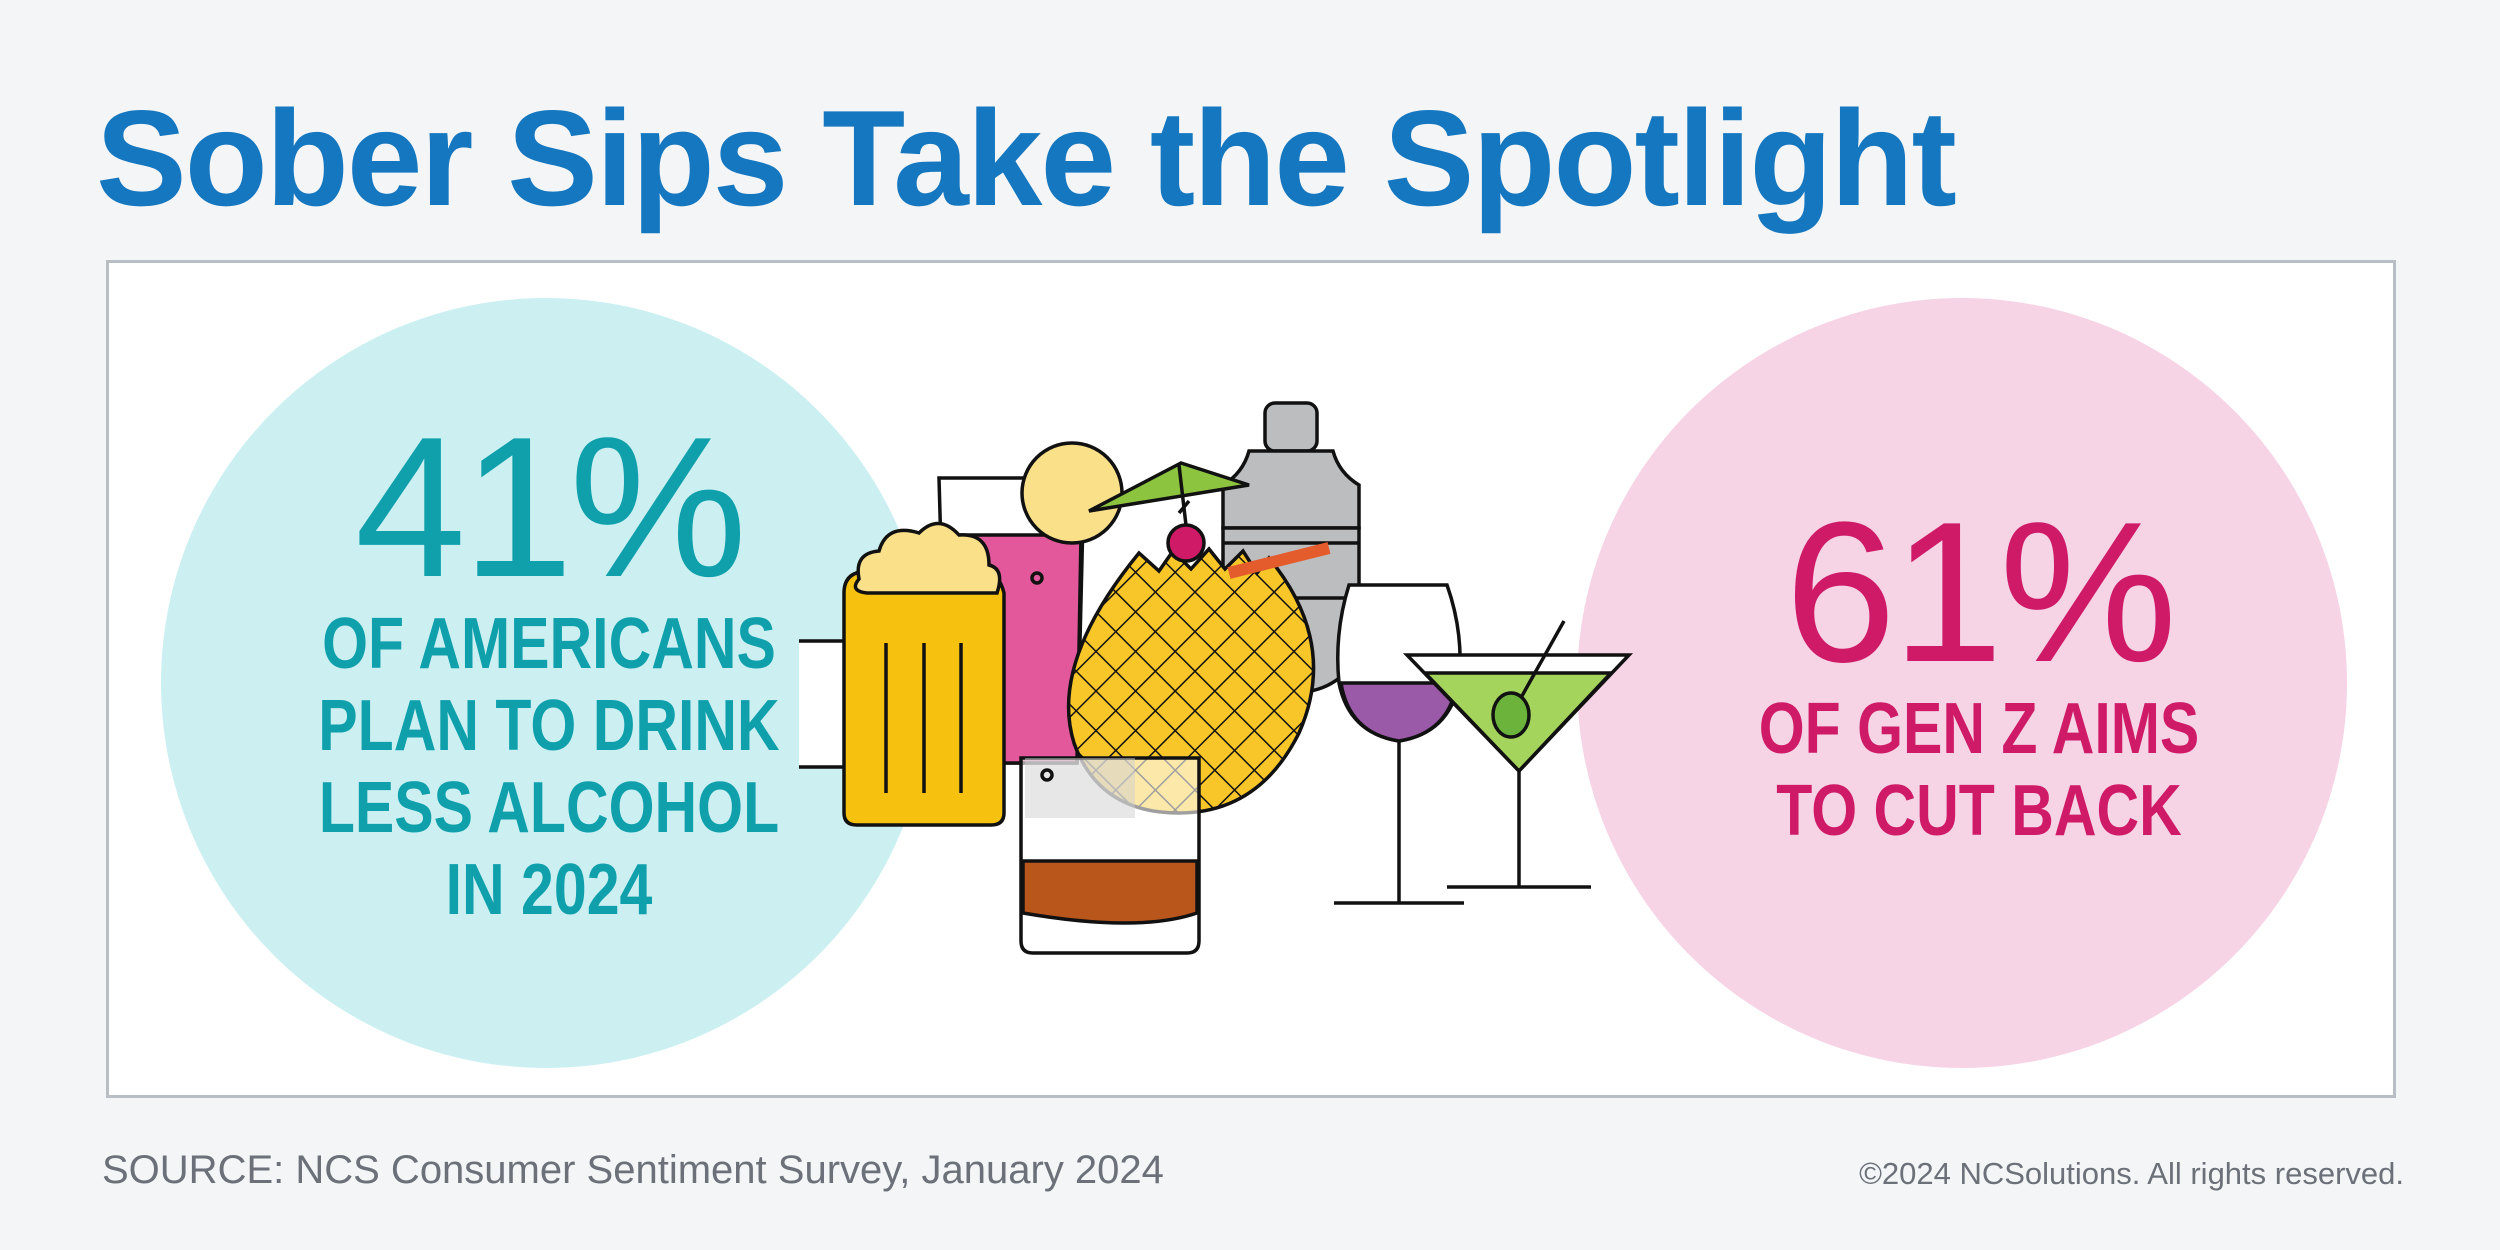 The height and width of the screenshot is (1250, 2500). Describe the element at coordinates (1979, 729) in the screenshot. I see `right-stat-line: OF GEN Z AIMS` at that location.